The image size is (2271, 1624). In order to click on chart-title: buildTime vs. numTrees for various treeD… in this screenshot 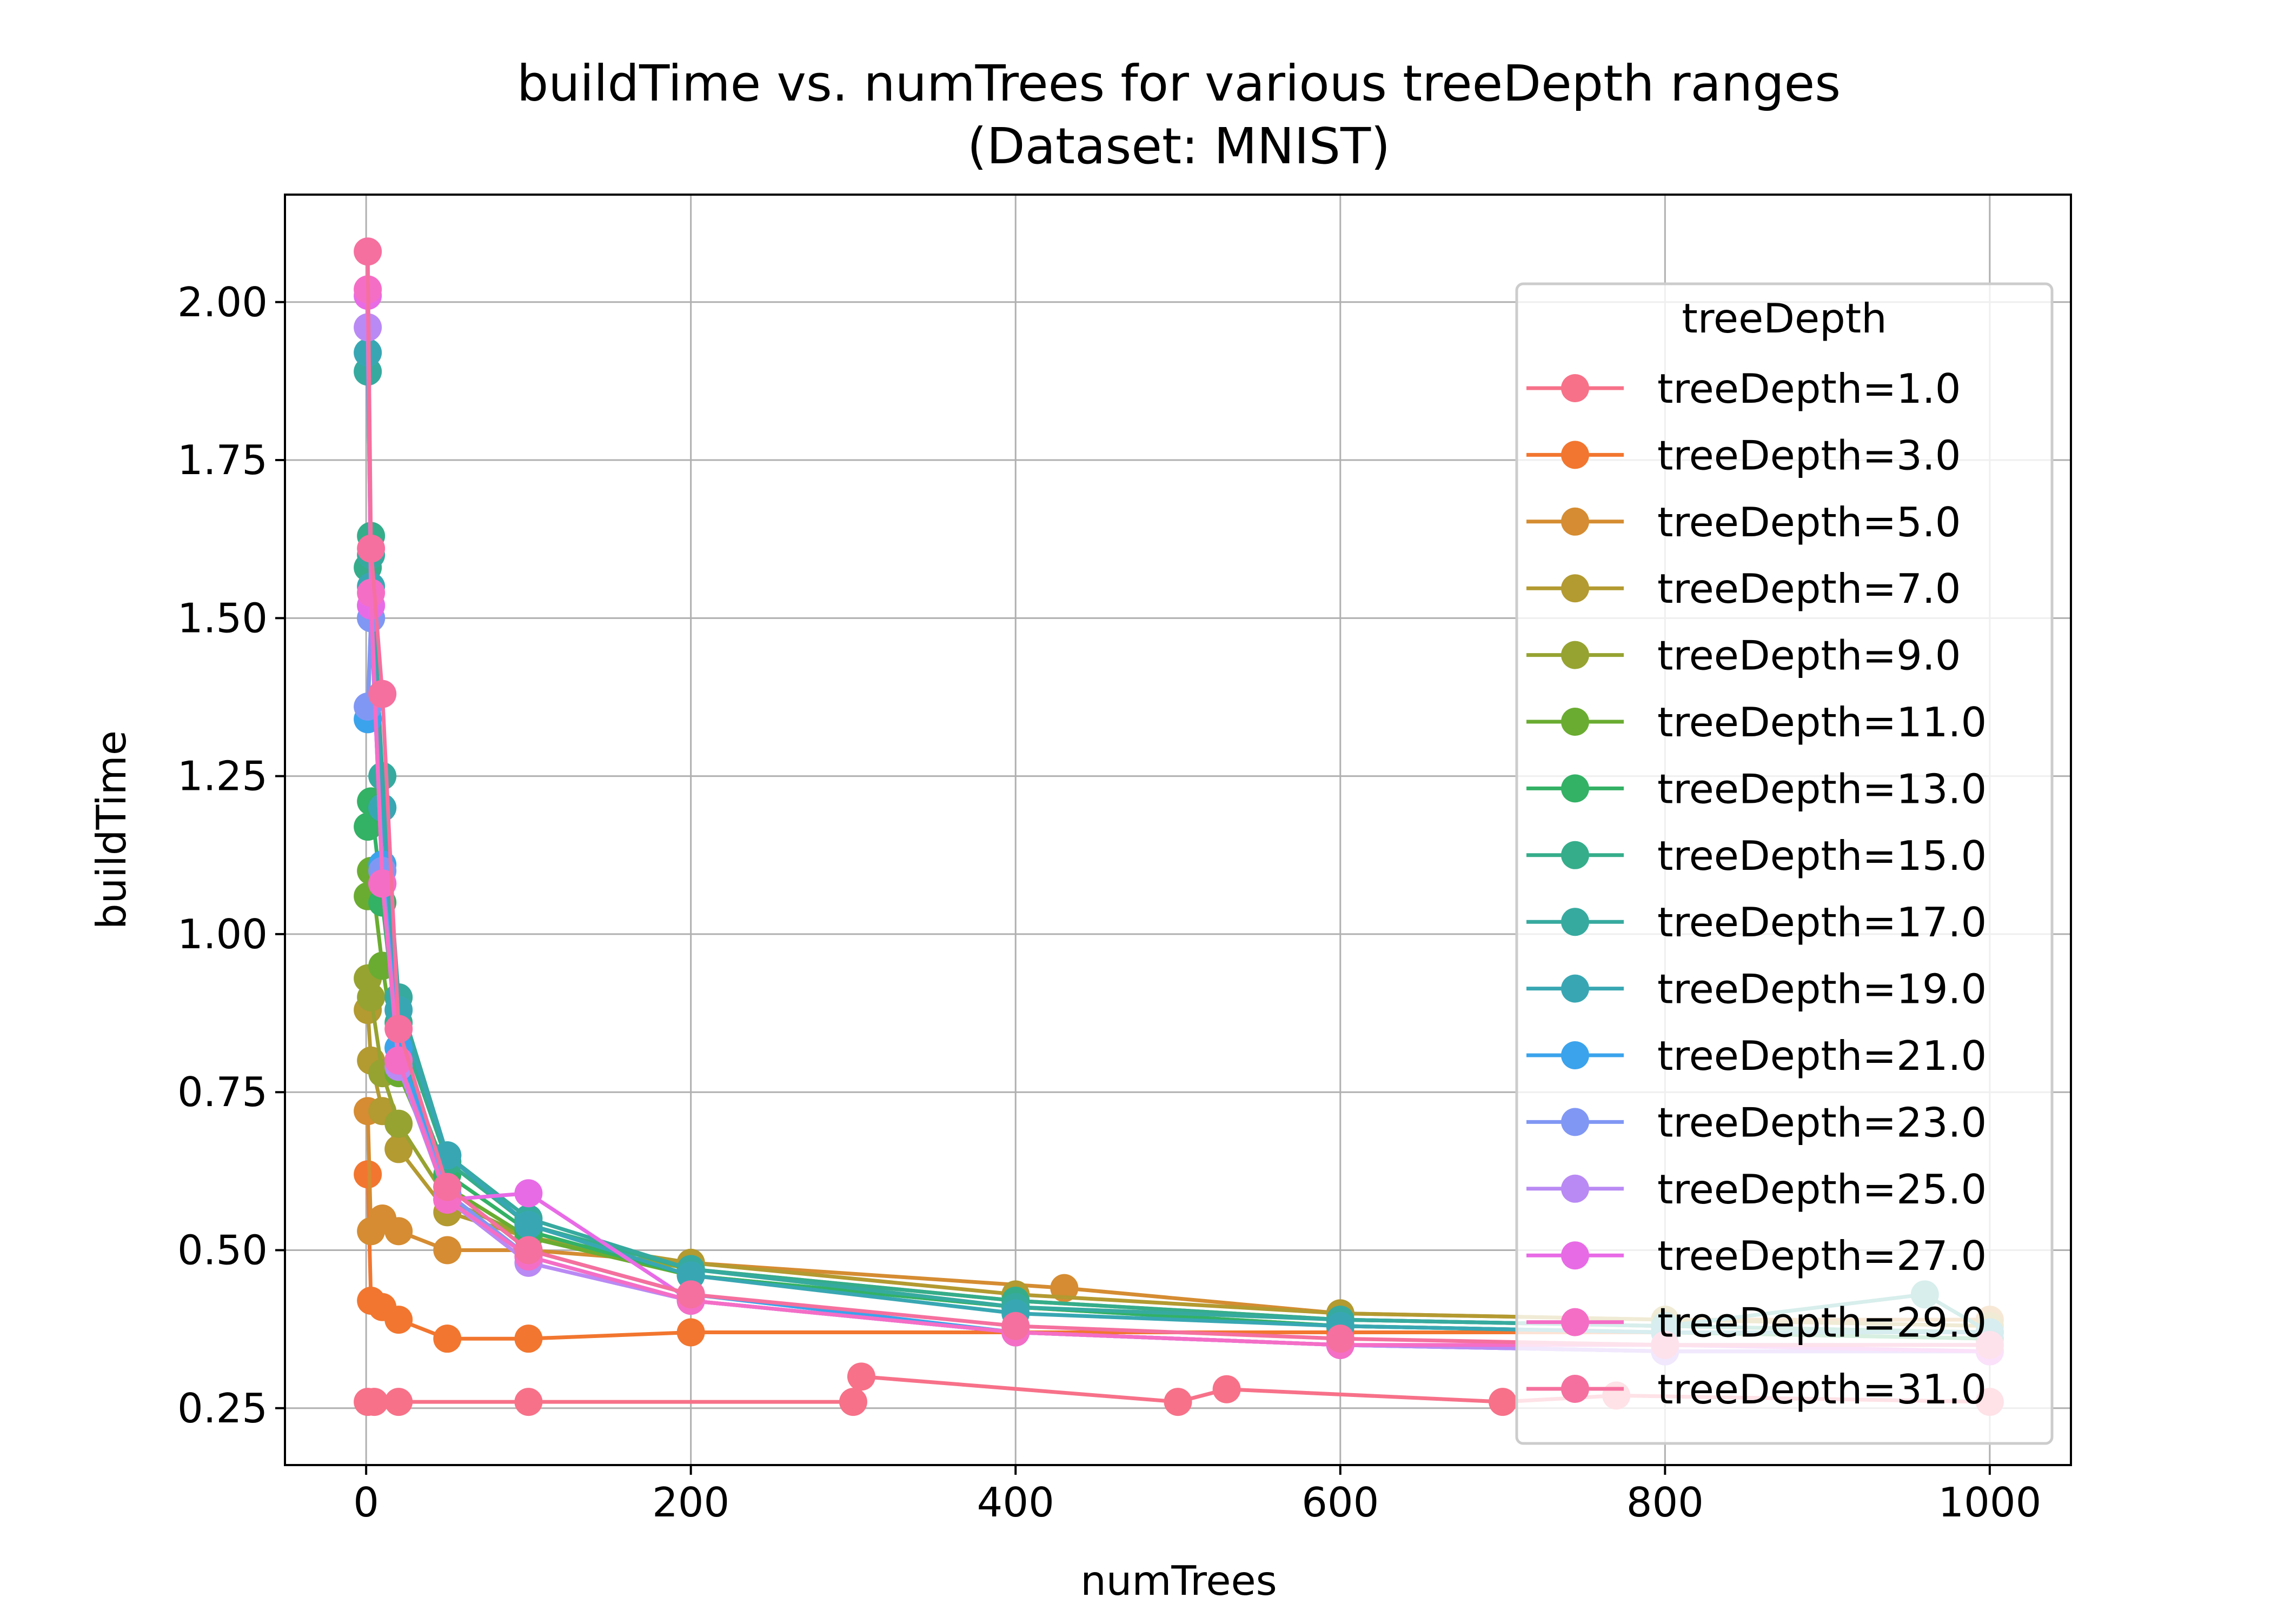, I will do `click(1179, 83)`.